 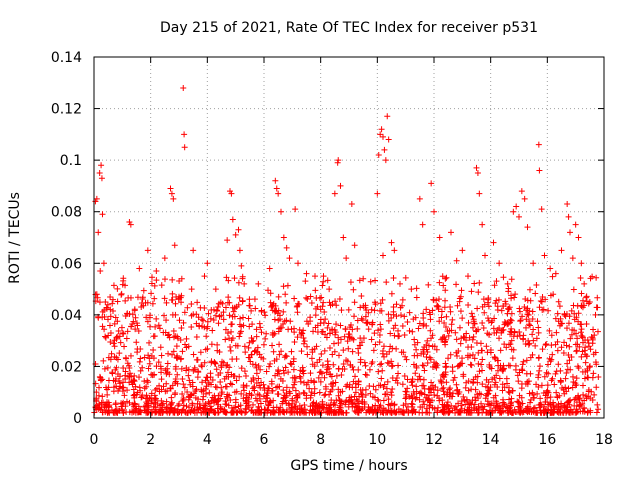 I want to click on x-tick-label: 6, so click(x=264, y=440).